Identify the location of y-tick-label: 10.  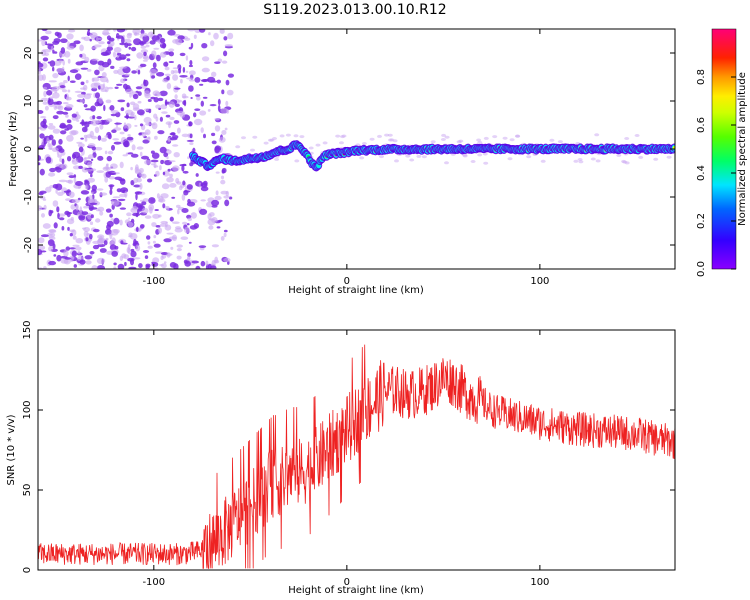
(28, 101).